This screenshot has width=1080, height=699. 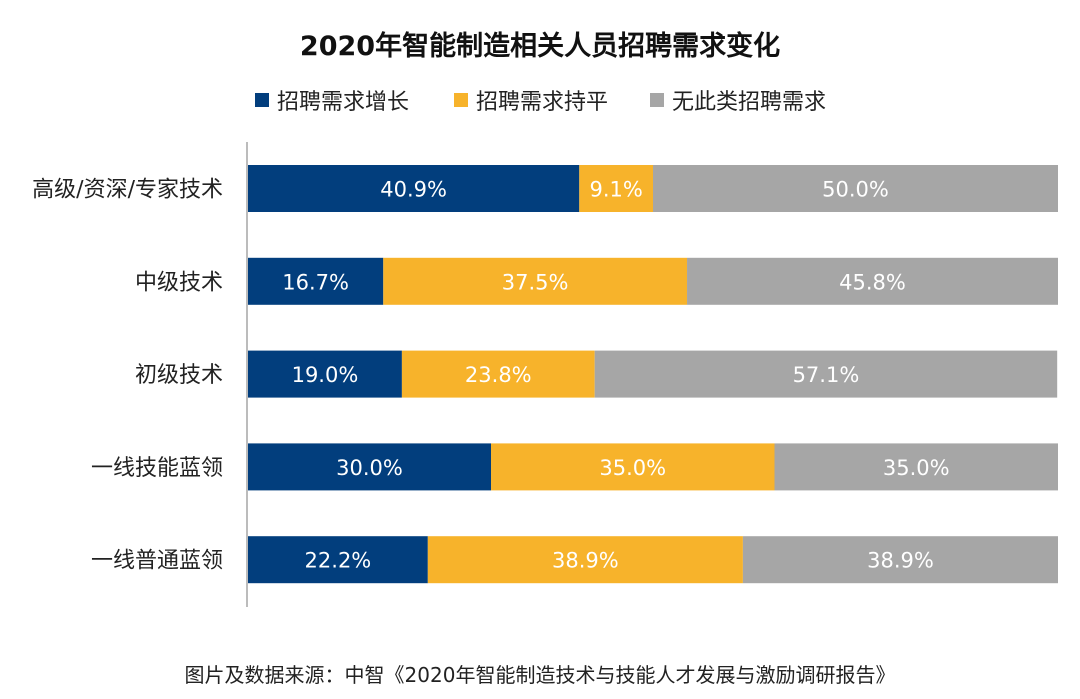 I want to click on category-label: 高级/资深/专家技术, so click(x=127, y=190).